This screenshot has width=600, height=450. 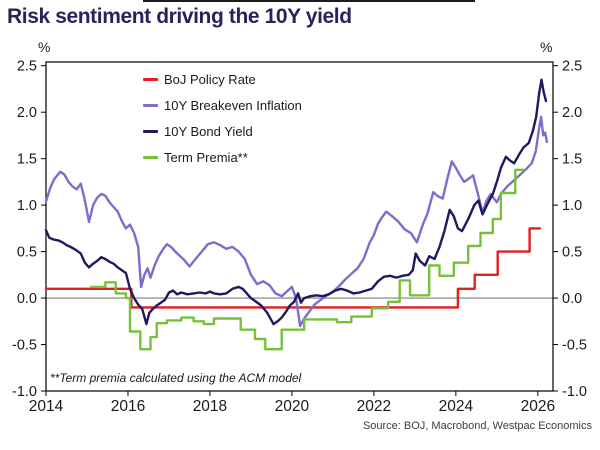 What do you see at coordinates (24, 392) in the screenshot?
I see `y-axis-label-left: -1.0` at bounding box center [24, 392].